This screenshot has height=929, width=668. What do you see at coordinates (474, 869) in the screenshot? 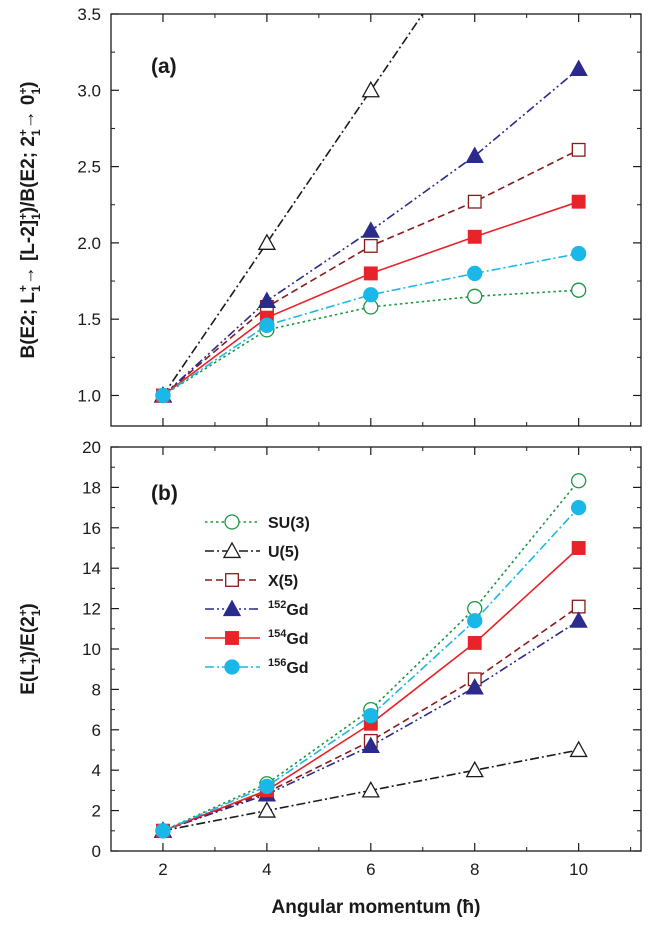
I see `panel-b-x-tick-label: 8` at bounding box center [474, 869].